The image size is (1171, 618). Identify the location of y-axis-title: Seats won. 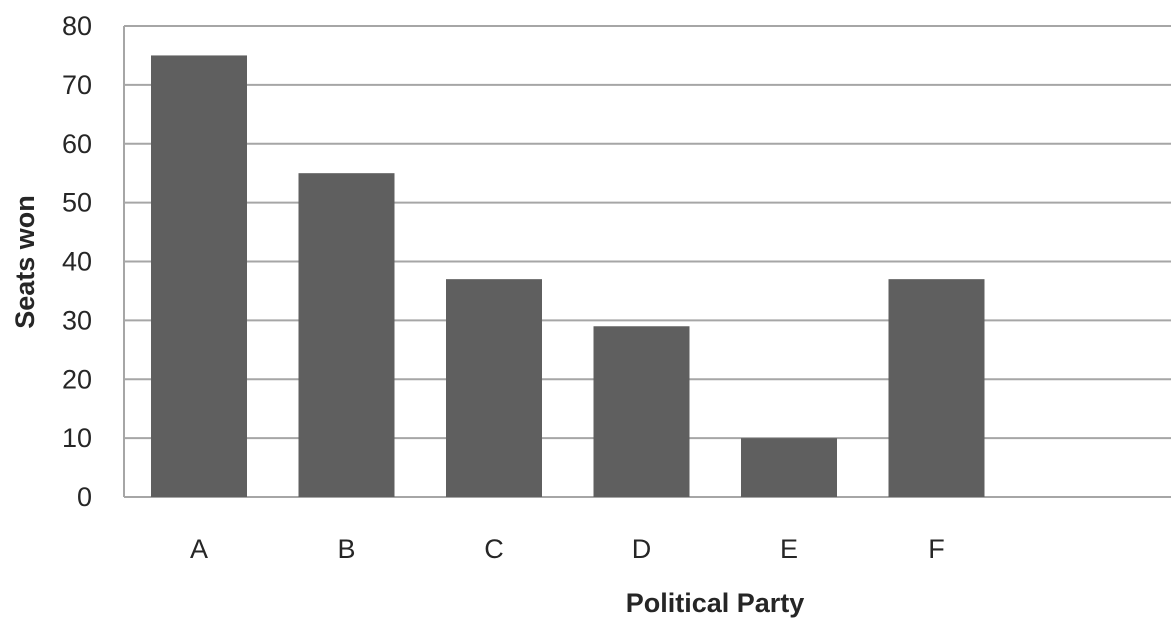
(25, 262).